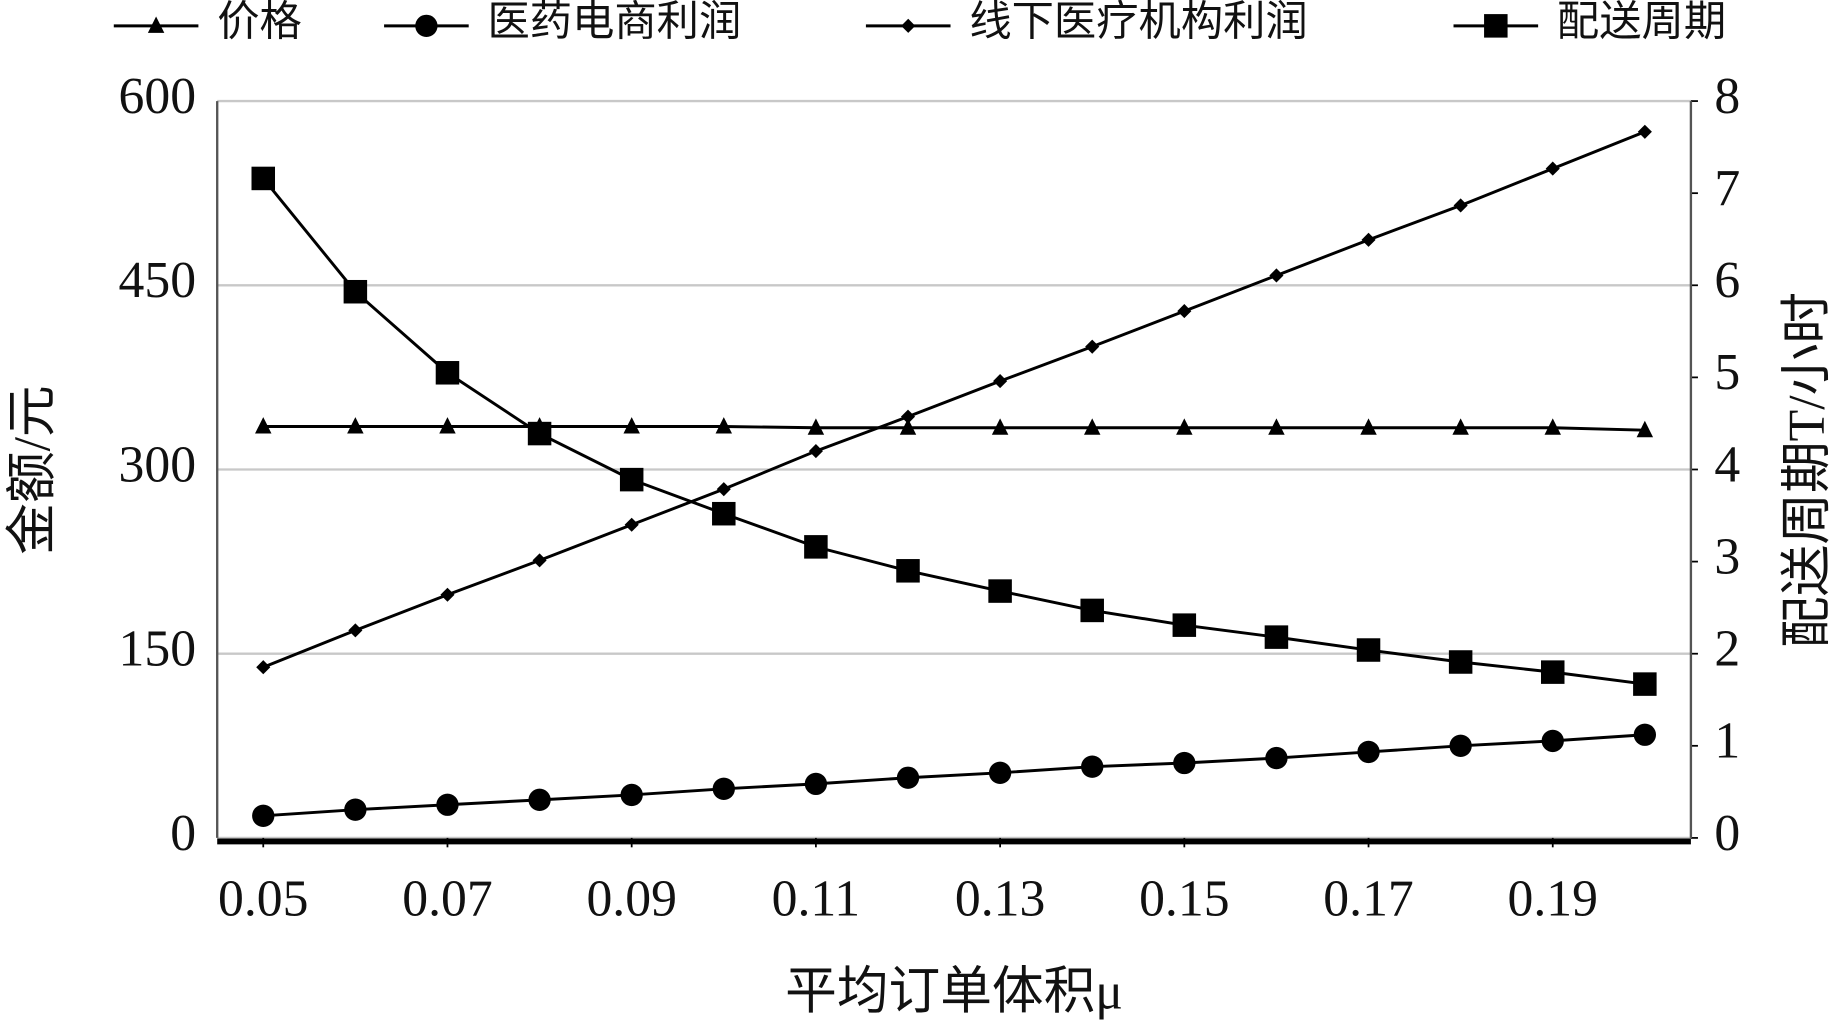 The width and height of the screenshot is (1847, 1033). What do you see at coordinates (1138, 23) in the screenshot?
I see `legend-label: 线下医疗机构利润` at bounding box center [1138, 23].